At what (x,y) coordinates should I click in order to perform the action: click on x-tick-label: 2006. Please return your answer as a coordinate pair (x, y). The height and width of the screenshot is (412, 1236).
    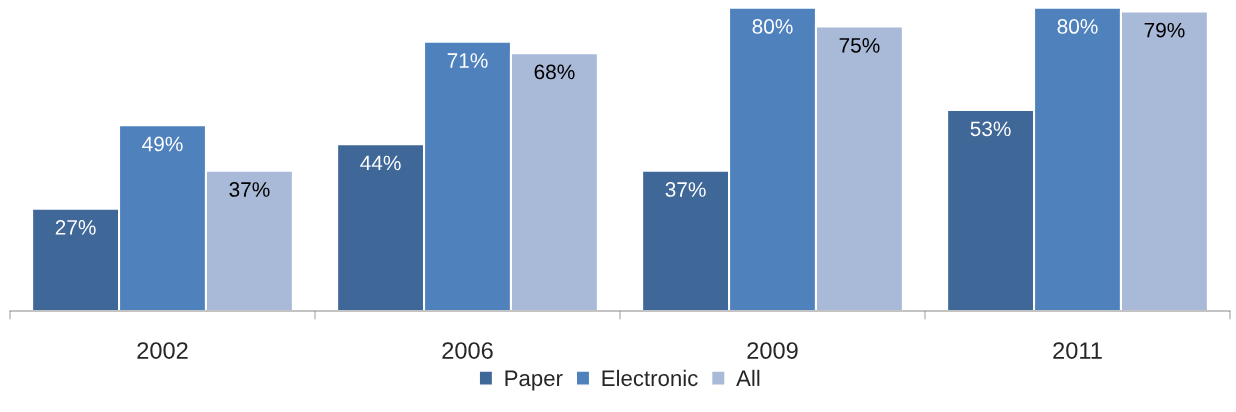
    Looking at the image, I should click on (467, 350).